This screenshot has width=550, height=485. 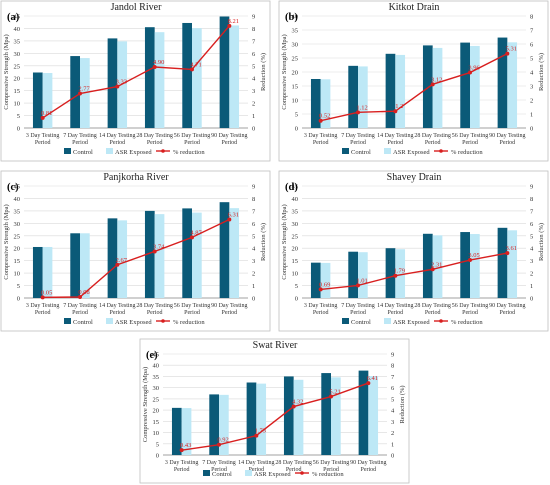 What do you see at coordinates (136, 72) in the screenshot?
I see `reduction-line` at bounding box center [136, 72].